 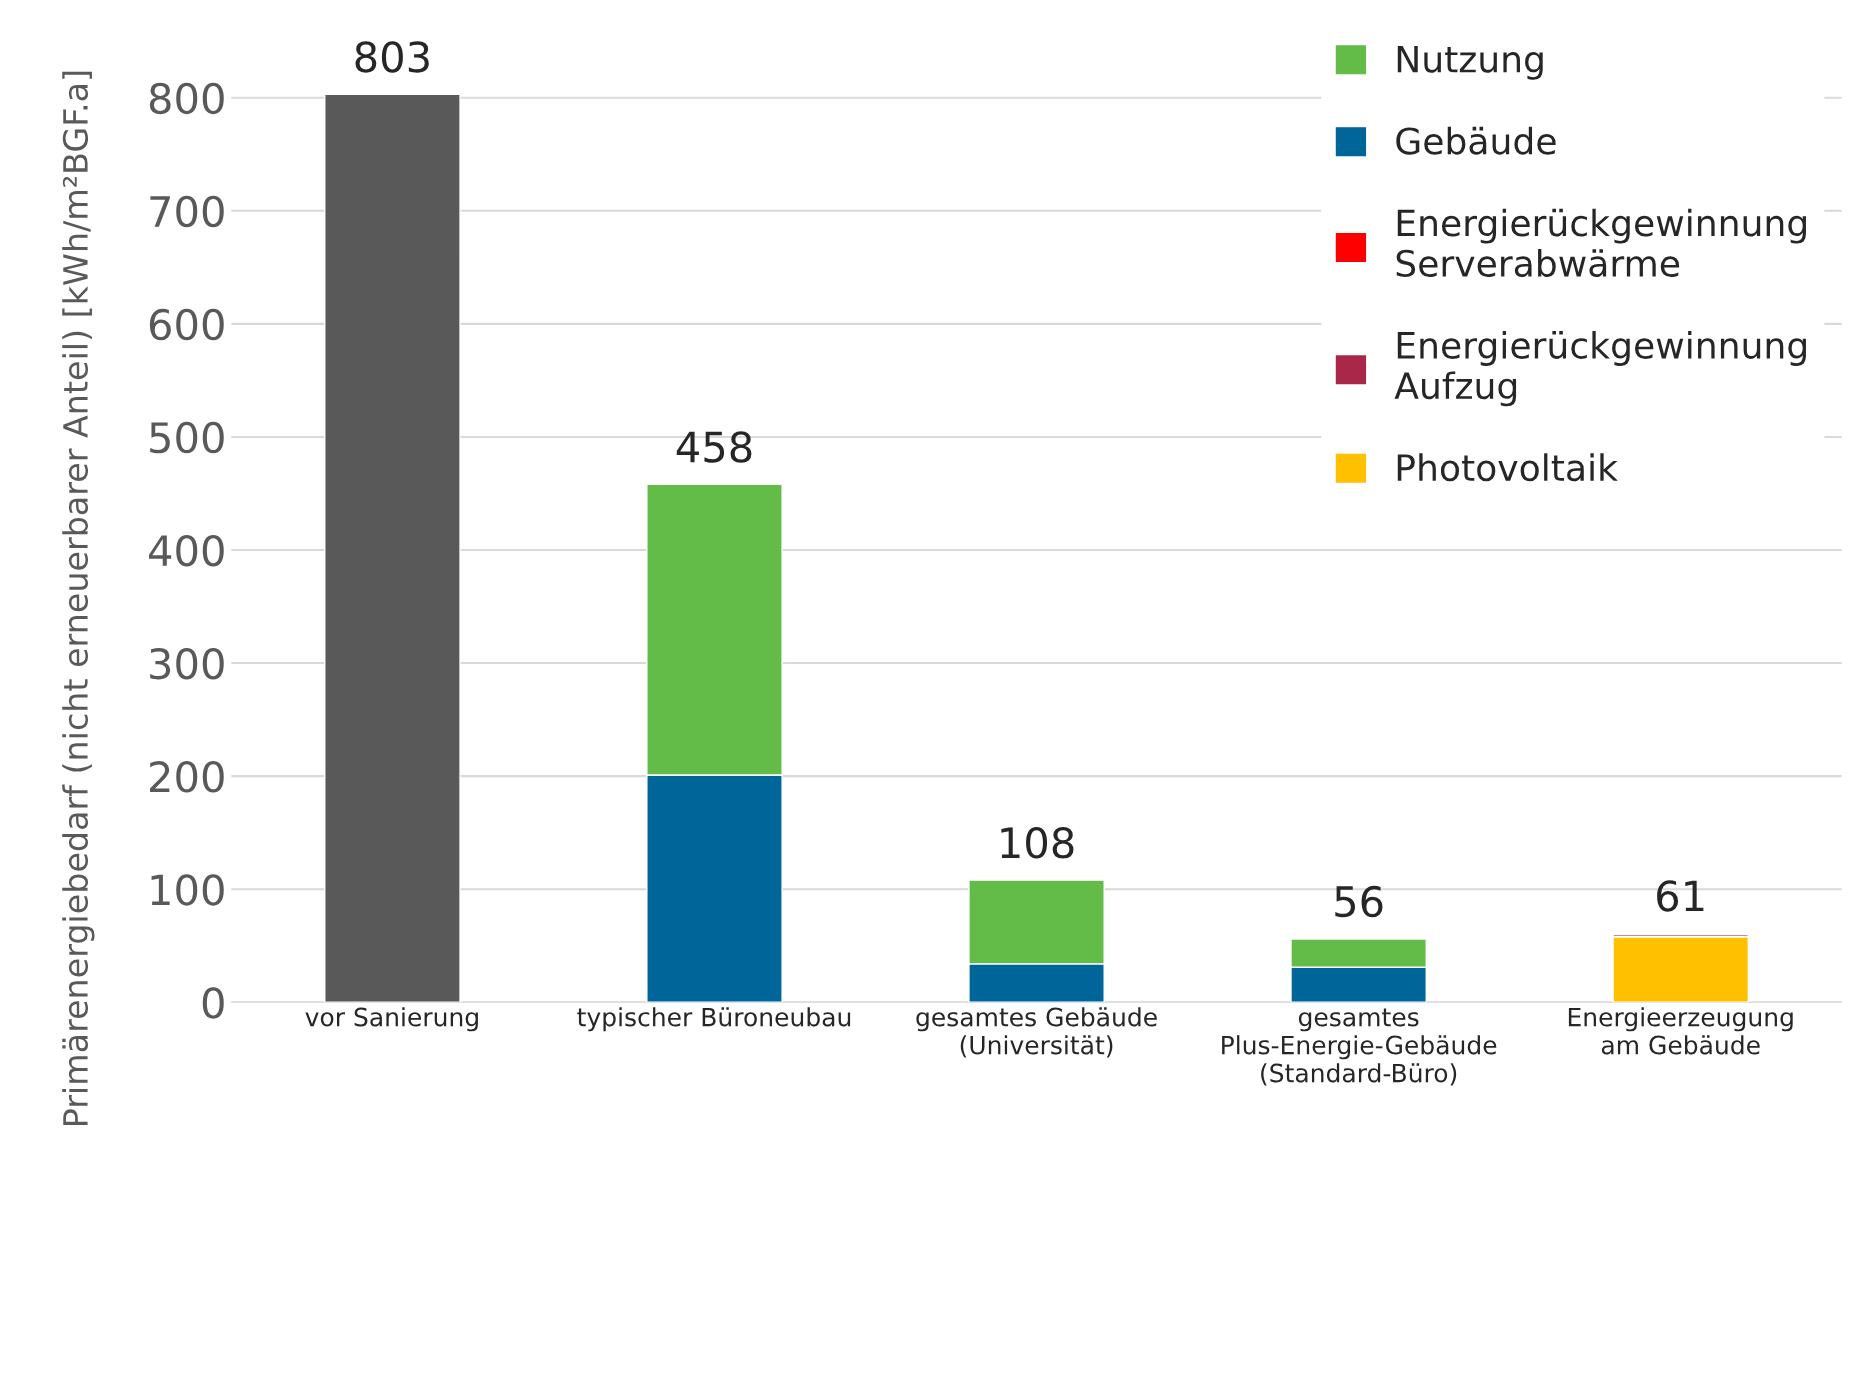 I want to click on legend-label: Nutzung, so click(x=1470, y=62).